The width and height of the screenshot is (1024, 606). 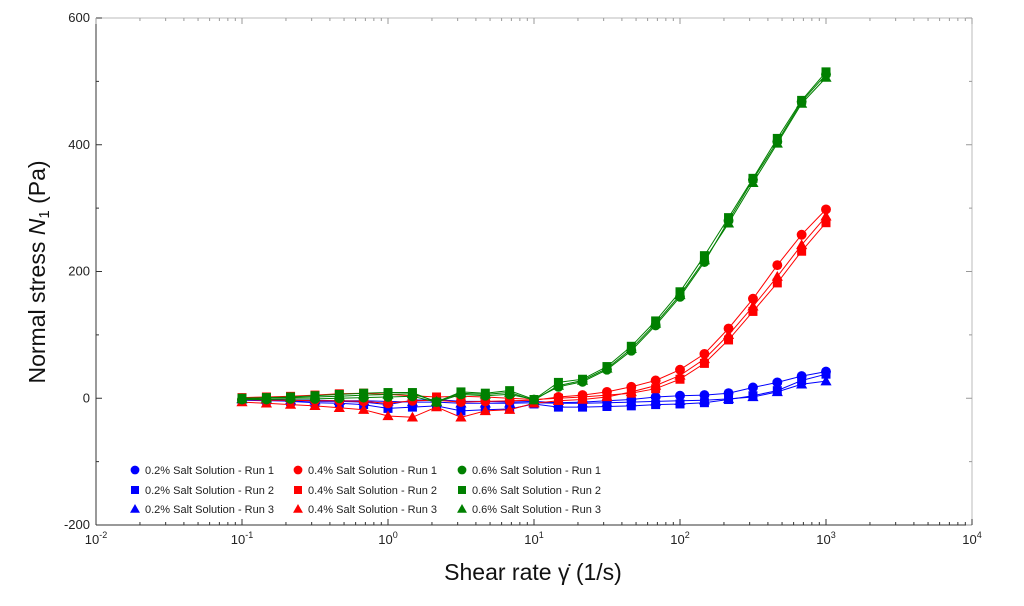 I want to click on legend-item: 0.6% Salt Solution - Run 3, so click(x=529, y=510).